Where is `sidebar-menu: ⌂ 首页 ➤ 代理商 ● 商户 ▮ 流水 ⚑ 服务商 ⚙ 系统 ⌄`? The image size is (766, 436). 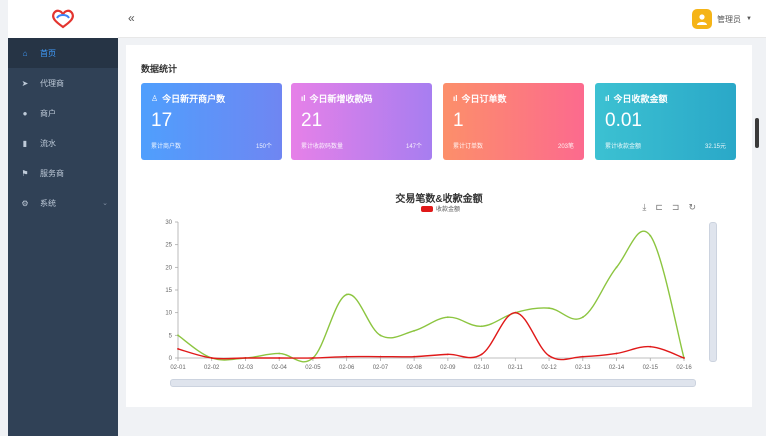
sidebar-menu: ⌂ 首页 ➤ 代理商 ● 商户 ▮ 流水 ⚑ 服务商 ⚙ 系统 ⌄ is located at coordinates (63, 128).